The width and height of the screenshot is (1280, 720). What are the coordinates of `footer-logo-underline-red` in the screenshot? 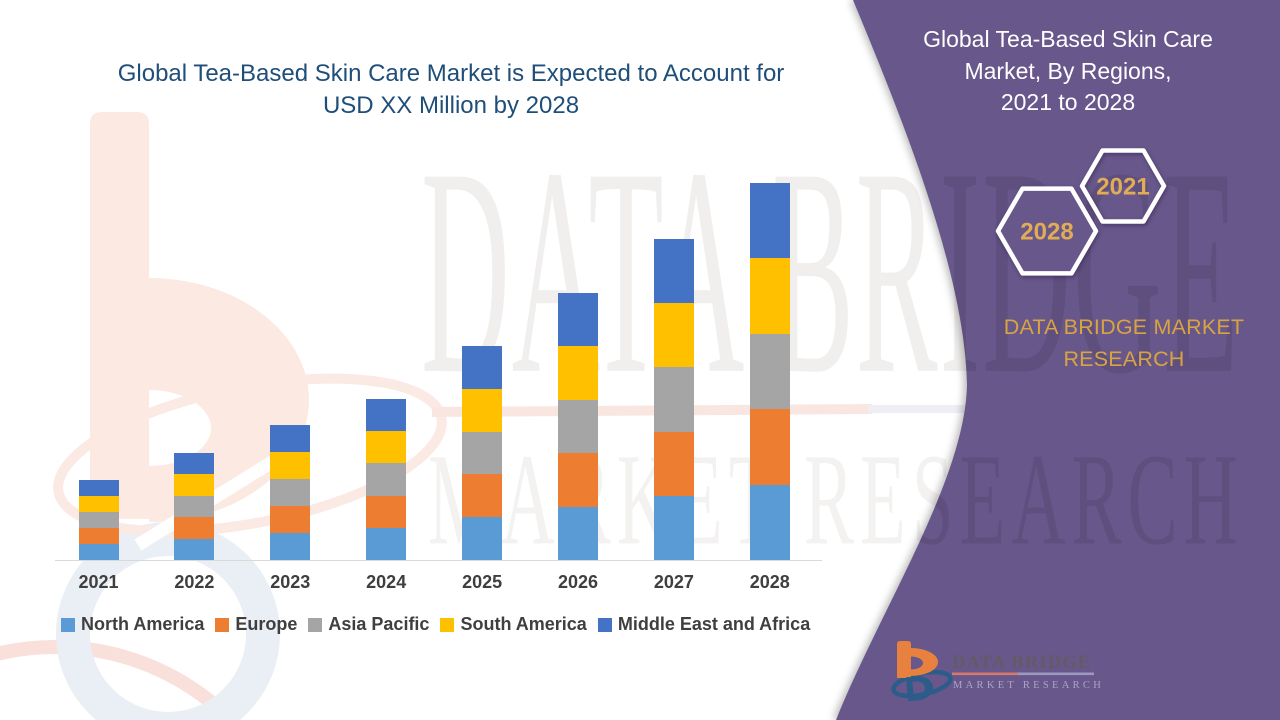 It's located at (985, 674).